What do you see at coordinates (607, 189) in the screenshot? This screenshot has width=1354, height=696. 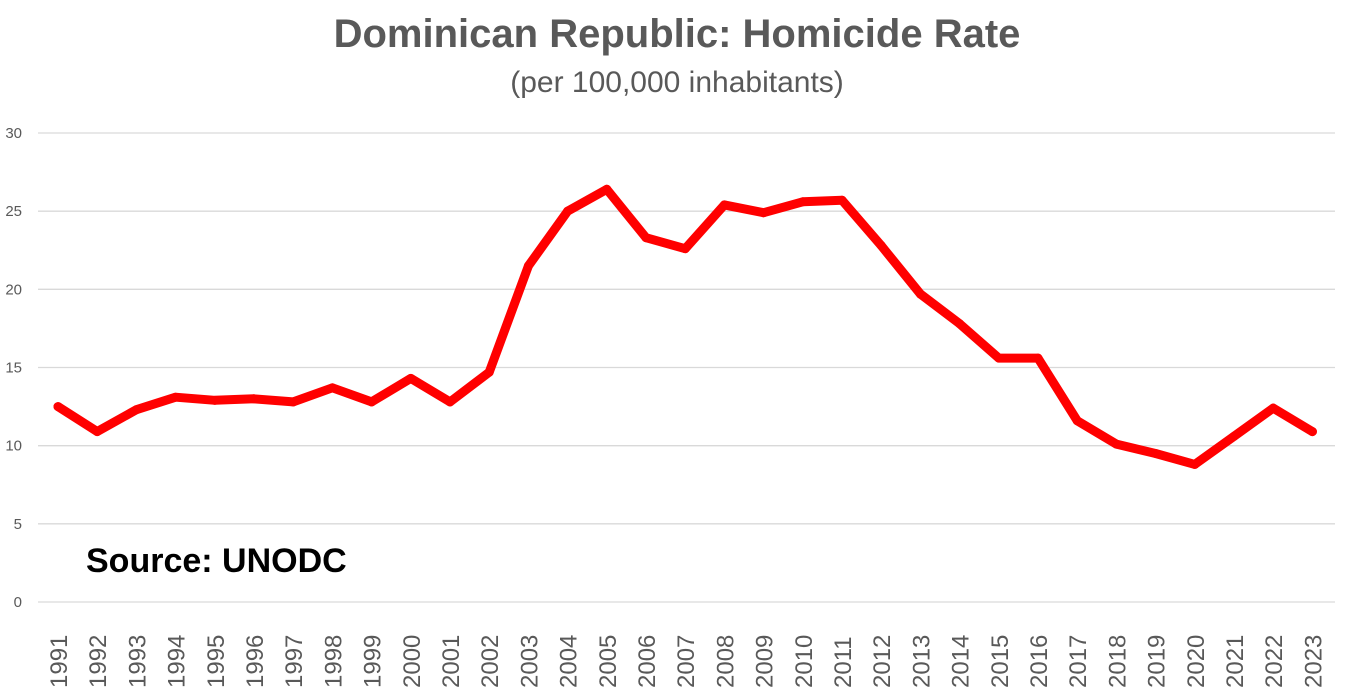 I see `data-point-2005` at bounding box center [607, 189].